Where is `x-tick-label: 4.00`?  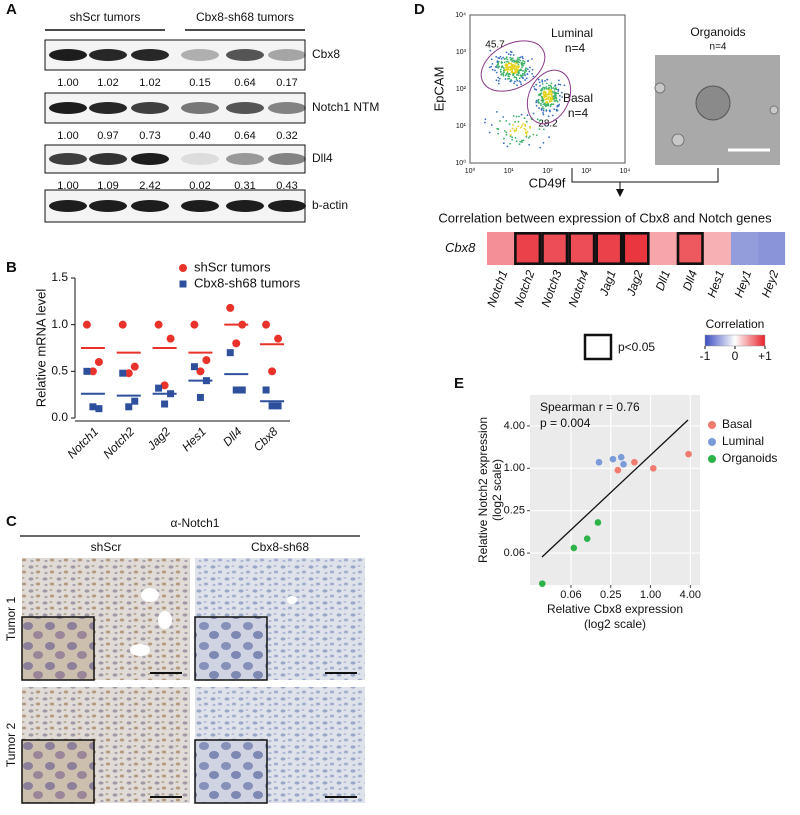
x-tick-label: 4.00 is located at coordinates (690, 595).